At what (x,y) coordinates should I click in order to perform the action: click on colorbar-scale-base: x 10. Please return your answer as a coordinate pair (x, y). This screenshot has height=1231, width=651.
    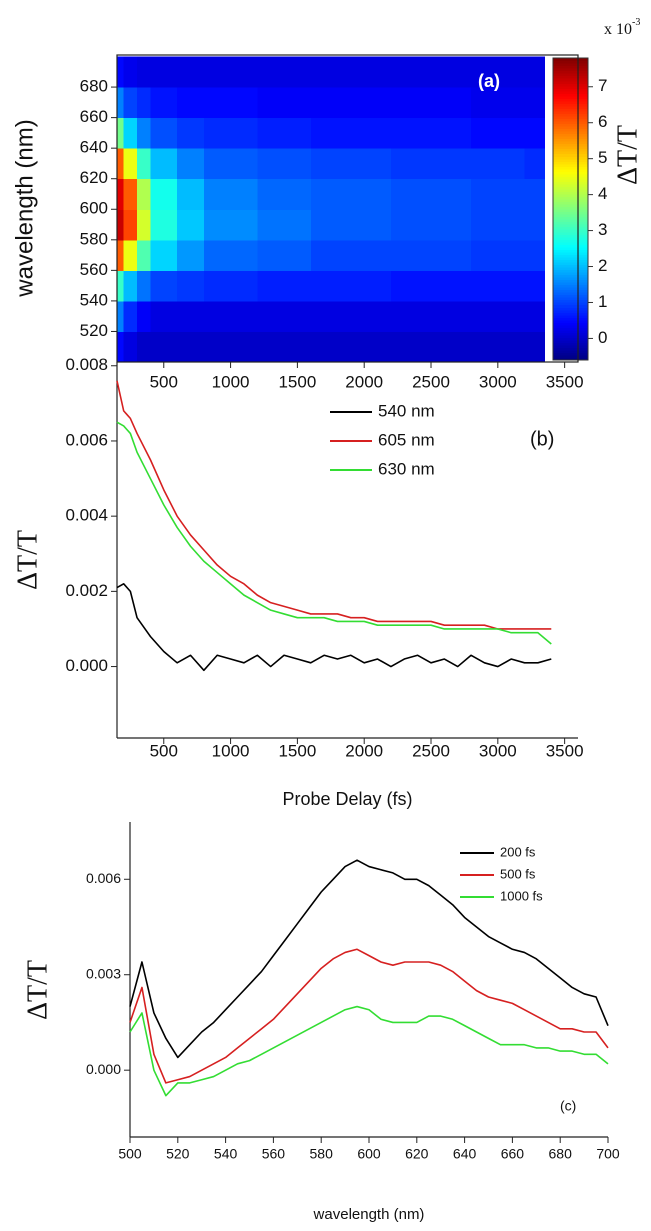
    Looking at the image, I should click on (618, 29).